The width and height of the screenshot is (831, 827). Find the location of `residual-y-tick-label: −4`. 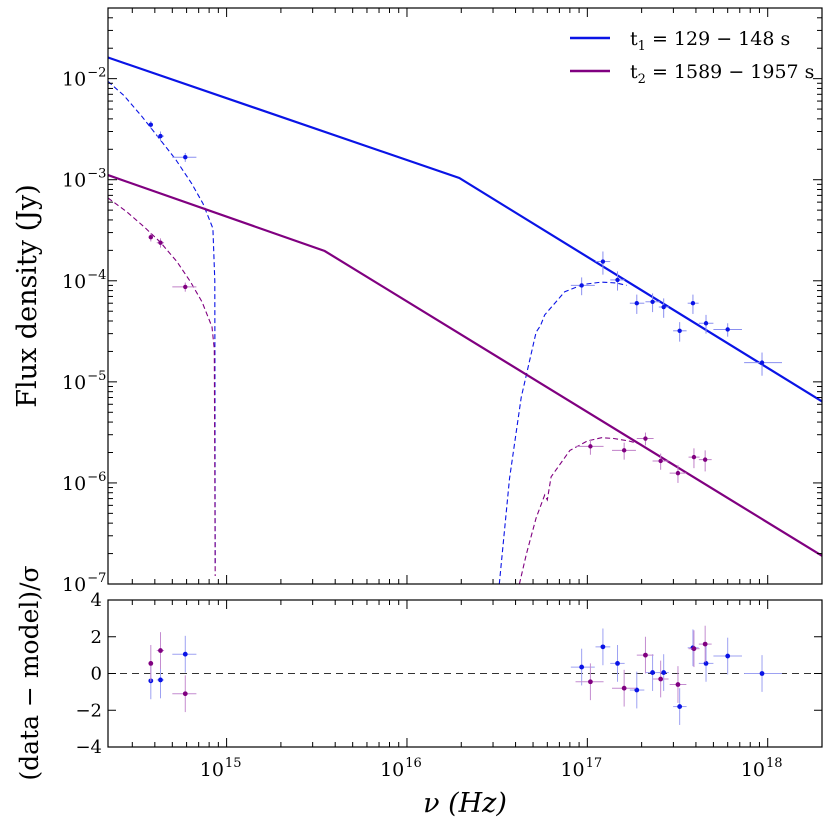

residual-y-tick-label: −4 is located at coordinates (88, 747).